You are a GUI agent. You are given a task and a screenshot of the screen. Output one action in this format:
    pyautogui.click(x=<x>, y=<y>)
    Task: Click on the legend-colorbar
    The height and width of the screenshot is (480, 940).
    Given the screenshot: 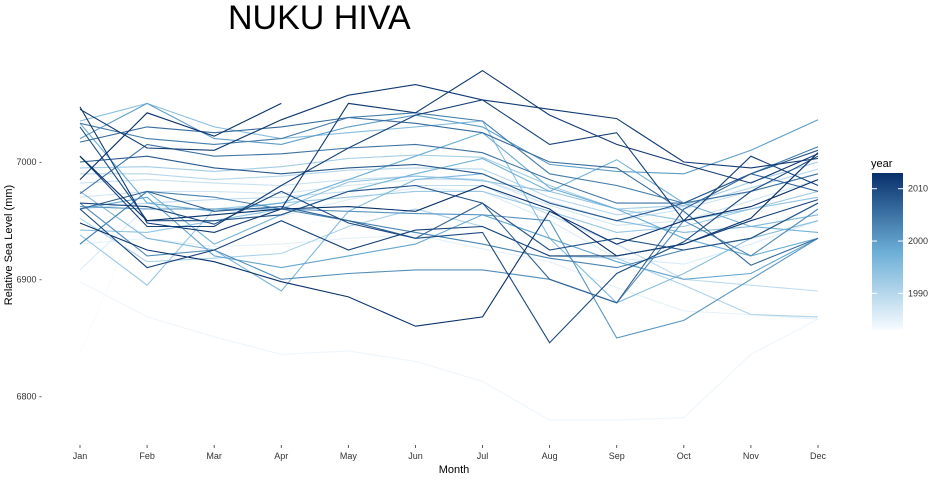 What is the action you would take?
    pyautogui.click(x=887, y=251)
    